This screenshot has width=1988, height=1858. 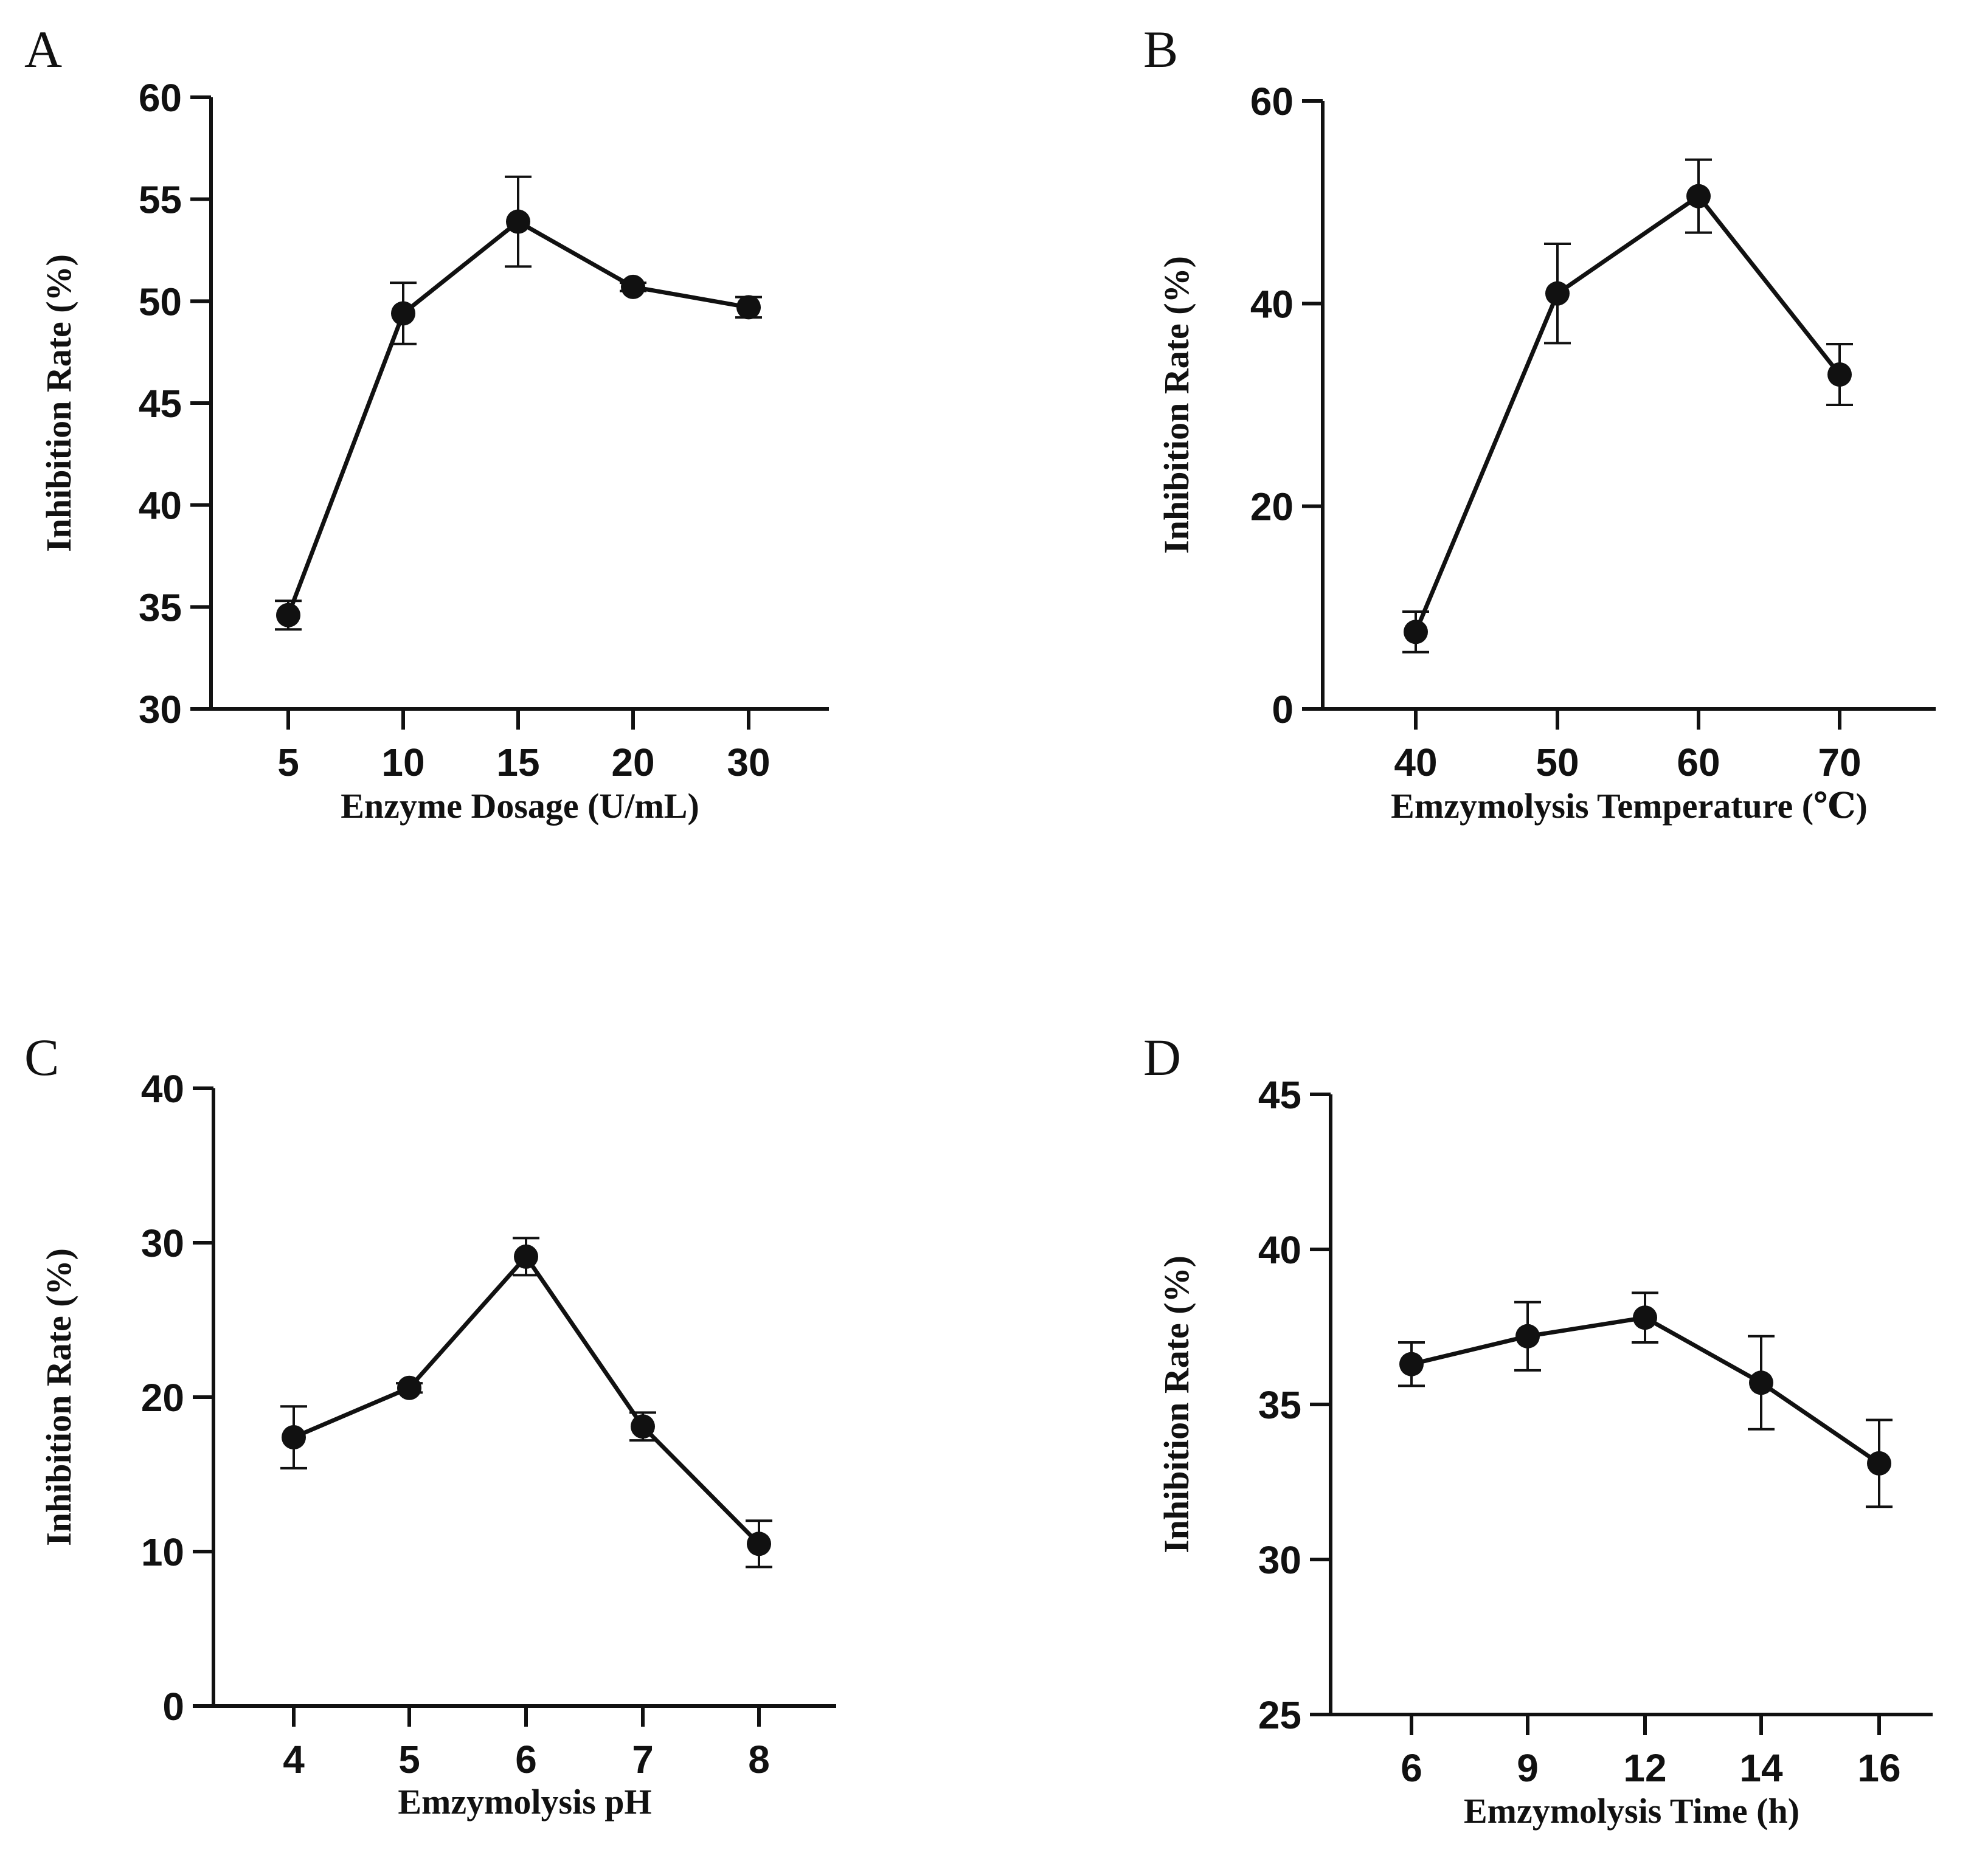 I want to click on y-tick-label: 50, so click(x=160, y=301).